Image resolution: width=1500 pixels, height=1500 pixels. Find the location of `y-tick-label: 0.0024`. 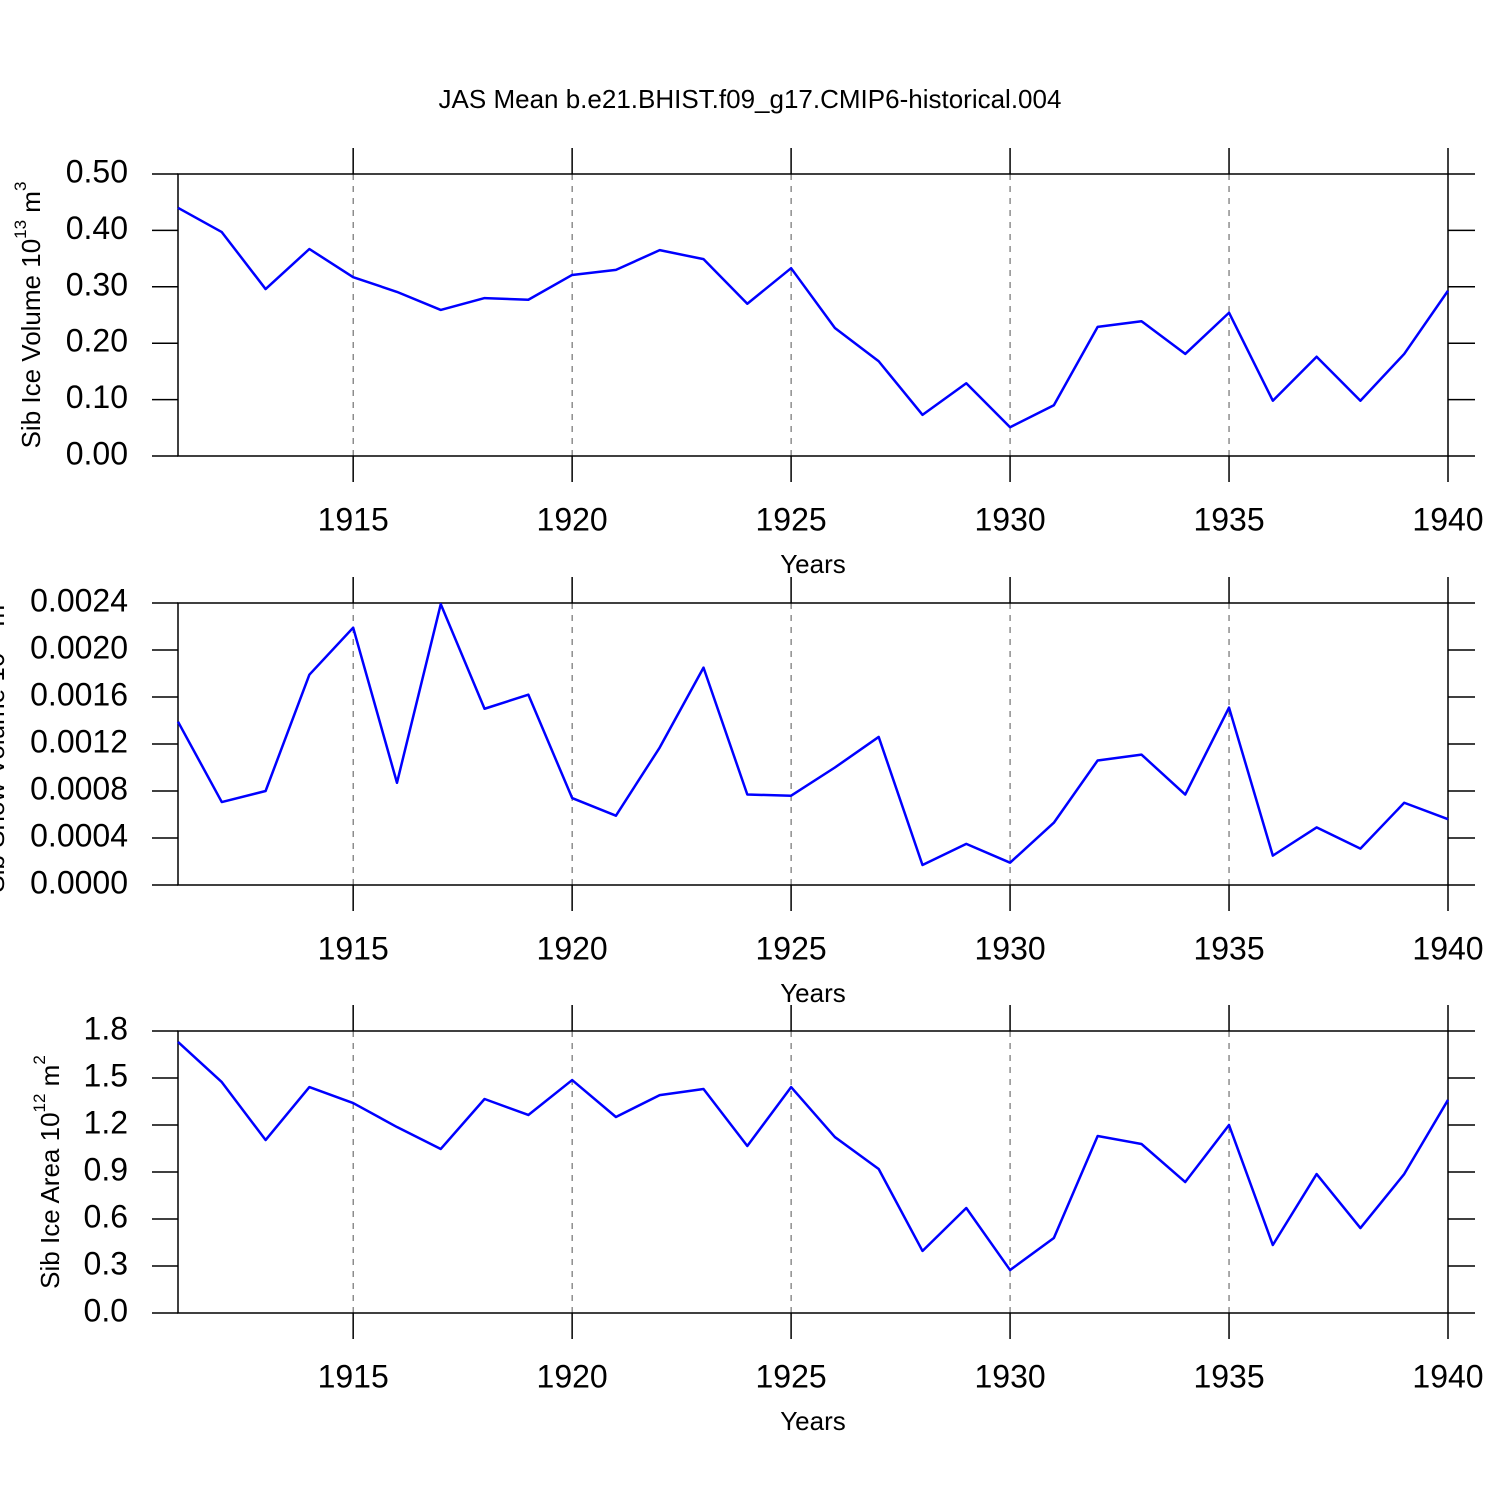

y-tick-label: 0.0024 is located at coordinates (79, 600).